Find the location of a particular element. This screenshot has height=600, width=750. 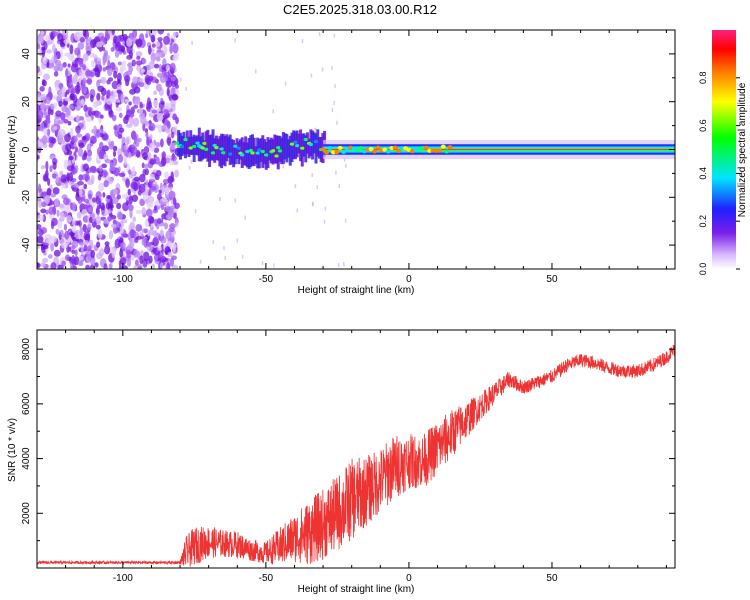

heatmap-band-peak is located at coordinates (499, 149).